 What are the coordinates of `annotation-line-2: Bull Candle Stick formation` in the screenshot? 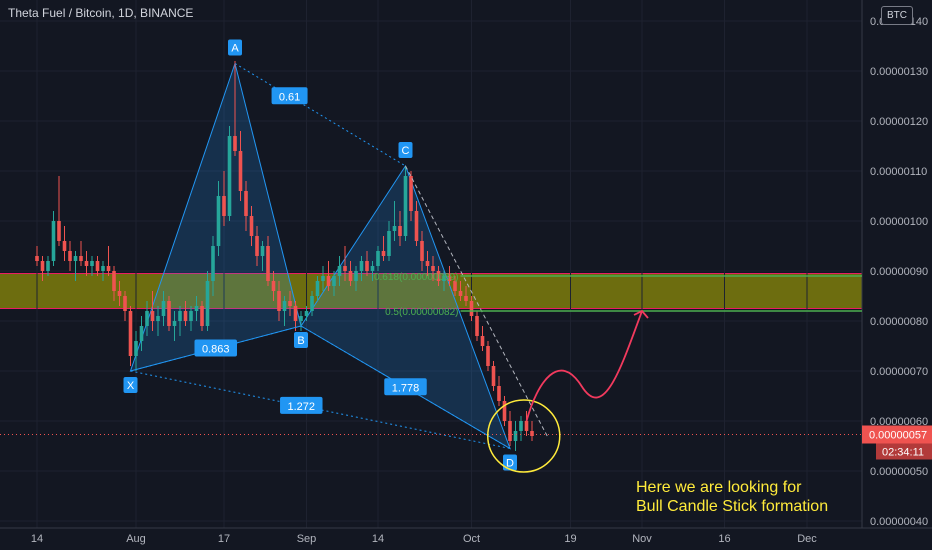 It's located at (732, 506).